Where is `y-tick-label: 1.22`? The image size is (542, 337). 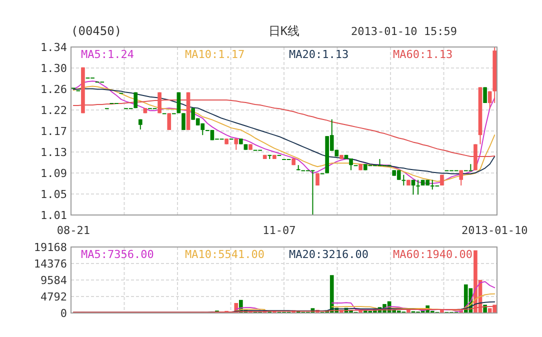 y-tick-label: 1.22 is located at coordinates (53, 110).